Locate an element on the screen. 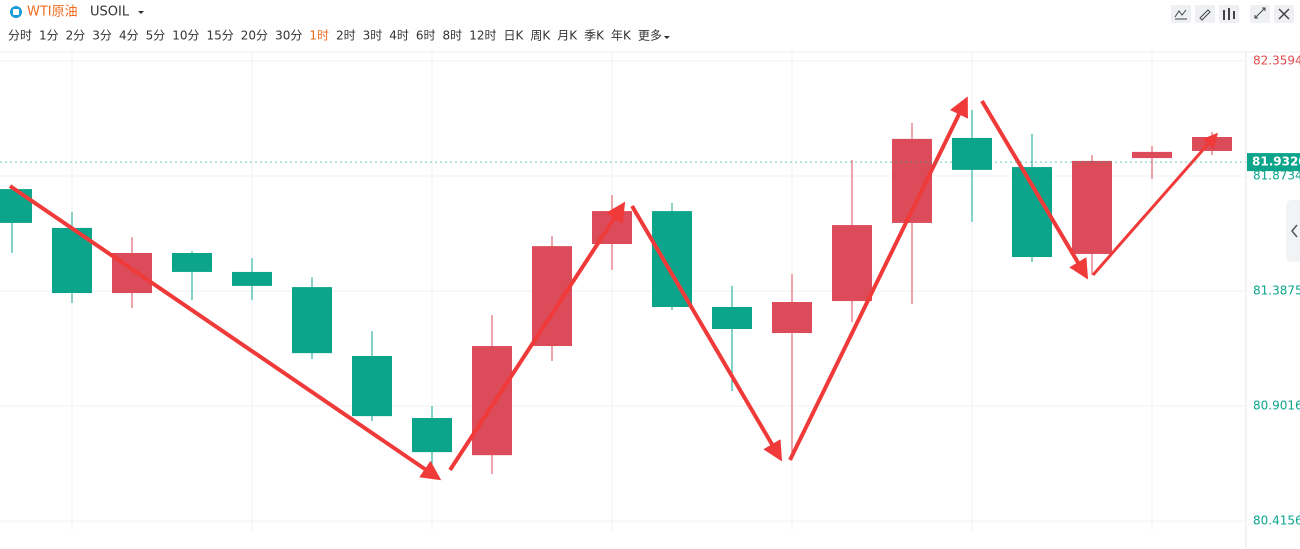 The height and width of the screenshot is (549, 1300). y-tick-label: 81.8734 is located at coordinates (1276, 175).